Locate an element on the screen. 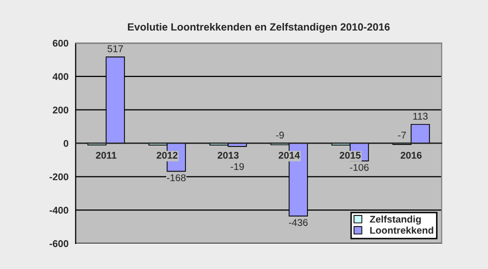  y-tick-label: -200 is located at coordinates (59, 176).